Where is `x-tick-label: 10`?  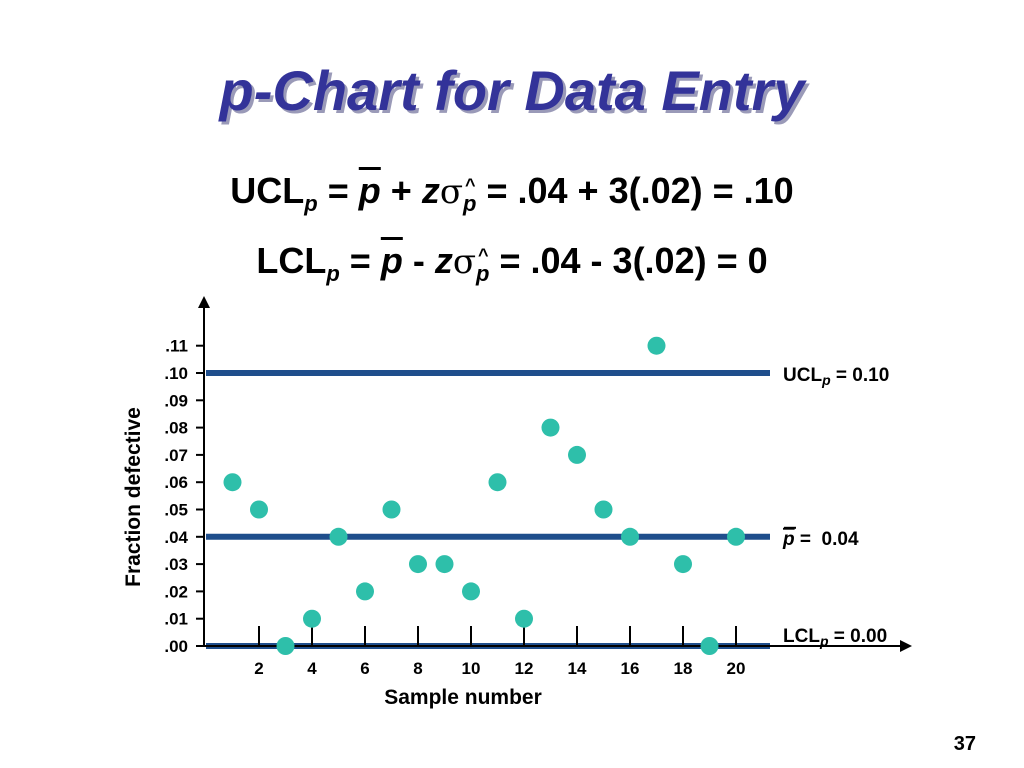 x-tick-label: 10 is located at coordinates (471, 668).